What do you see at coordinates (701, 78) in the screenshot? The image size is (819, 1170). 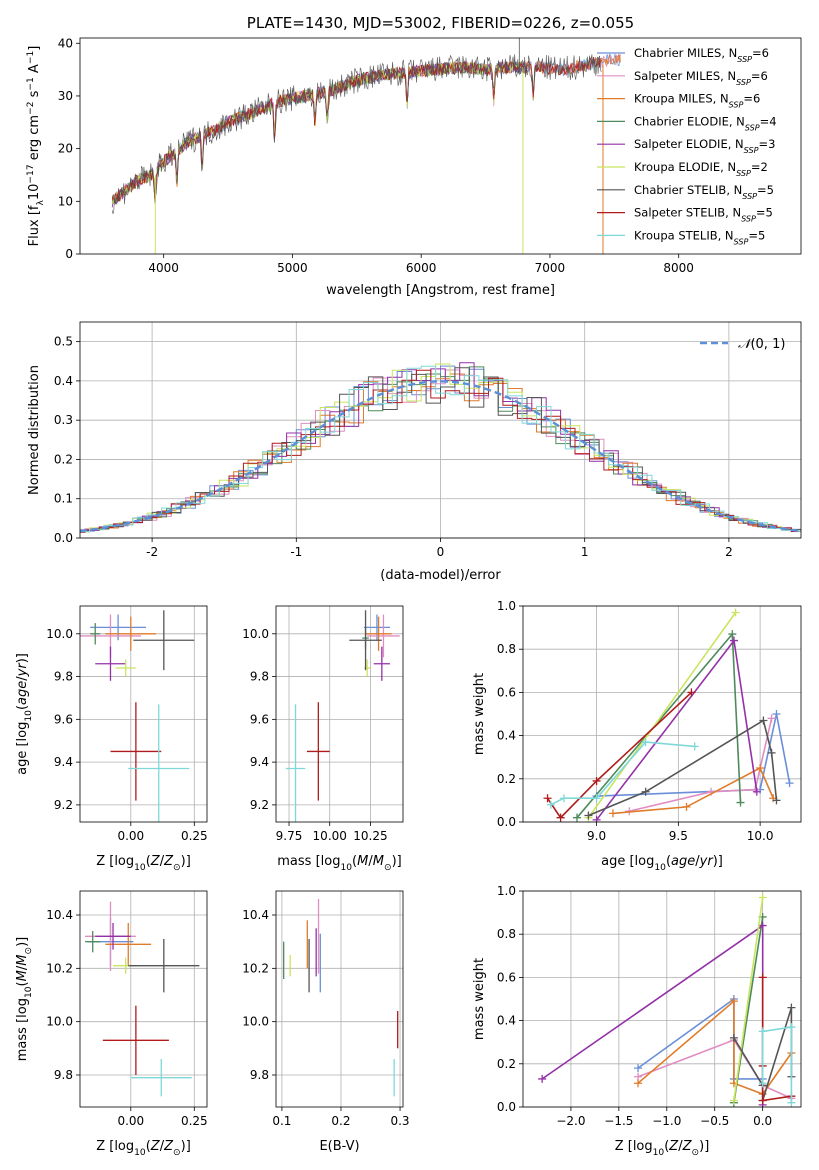 I see `legend-label: Salpeter MILES, NSSP=6` at bounding box center [701, 78].